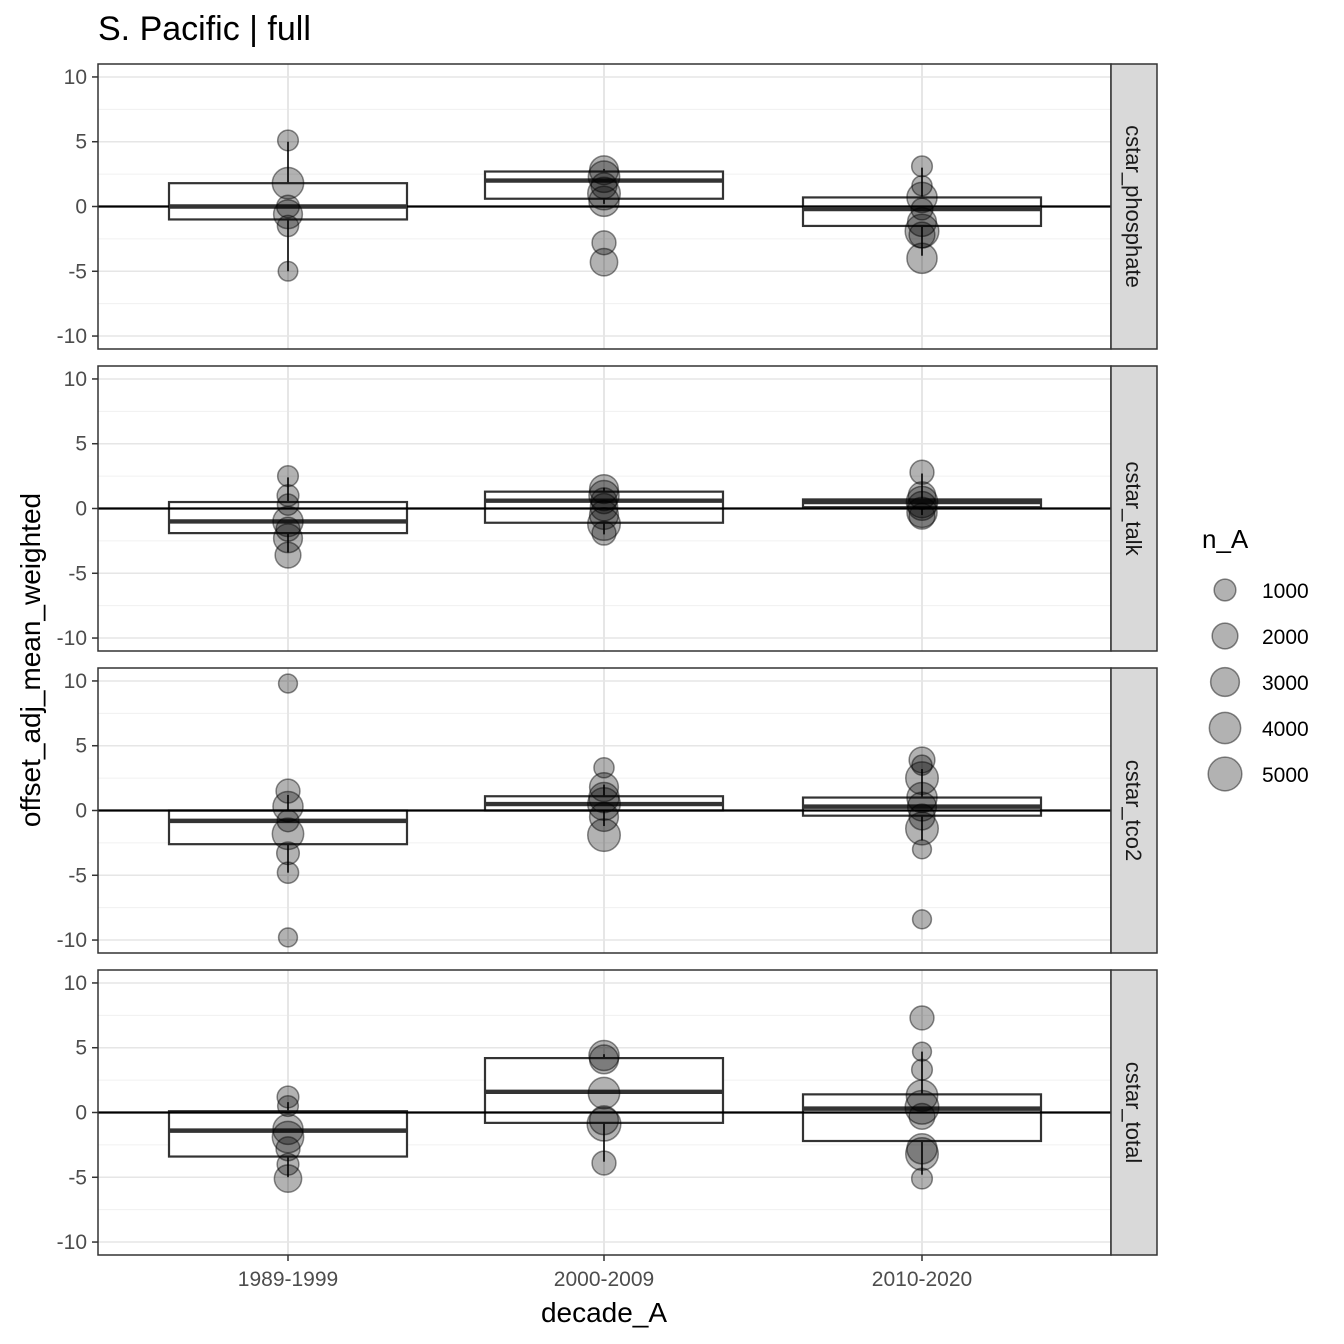 The width and height of the screenshot is (1344, 1344). Describe the element at coordinates (288, 1279) in the screenshot. I see `x-tick-label: 1989-1999` at that location.